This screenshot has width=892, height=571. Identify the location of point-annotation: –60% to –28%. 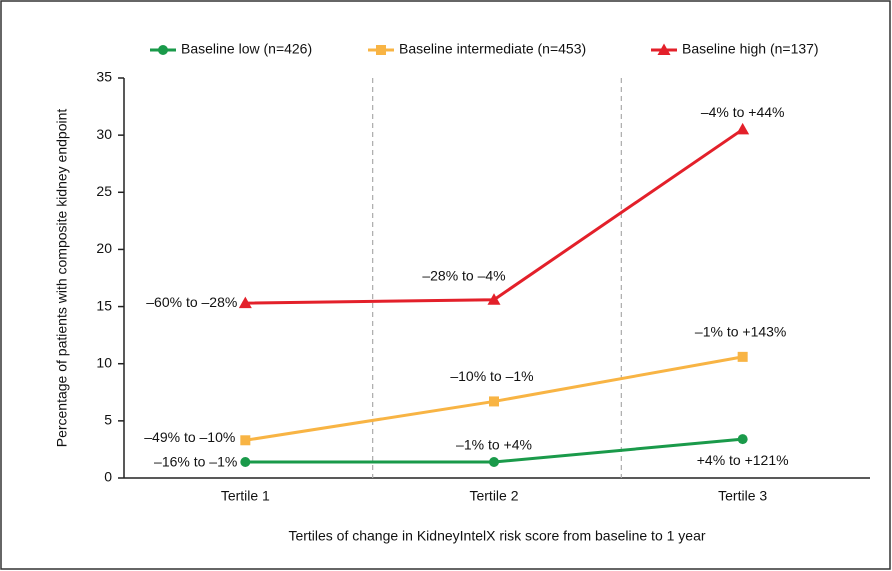
(191, 302).